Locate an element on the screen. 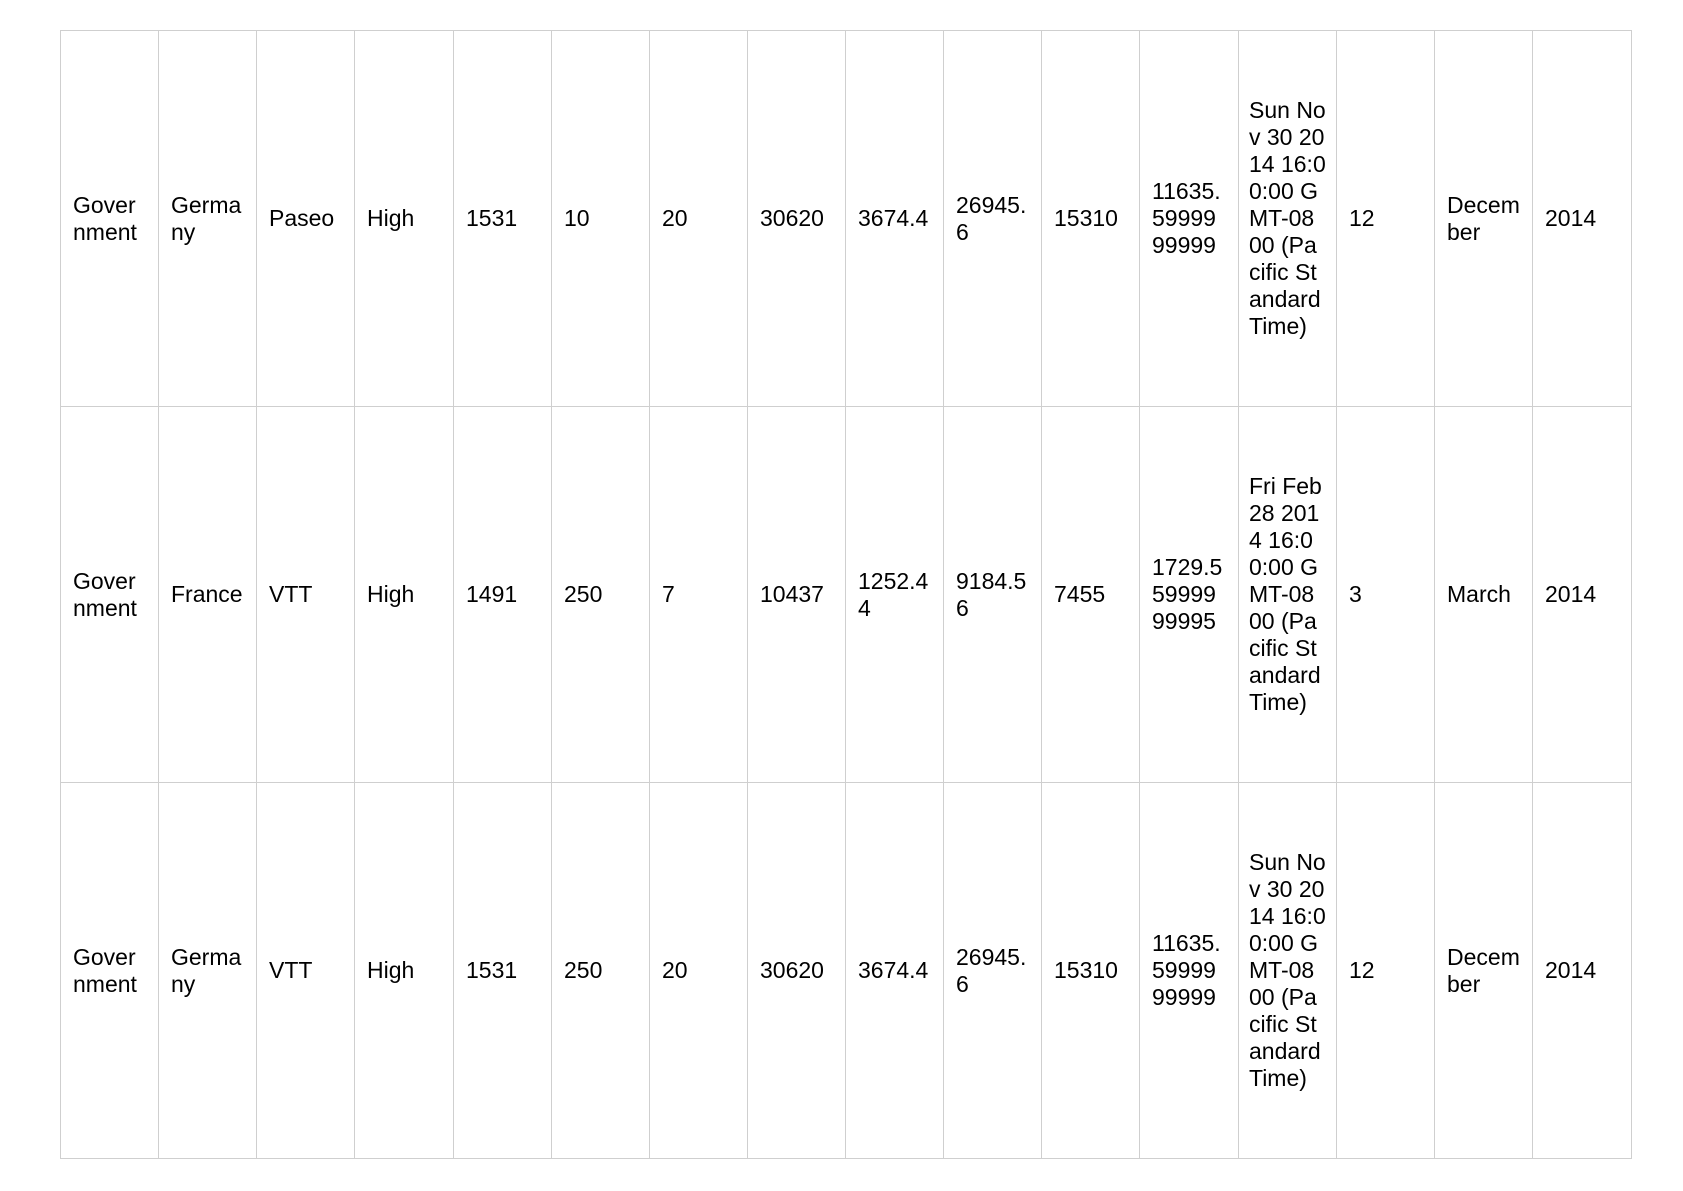 The image size is (1683, 1191). table-cell: 9184.56 is located at coordinates (992, 594).